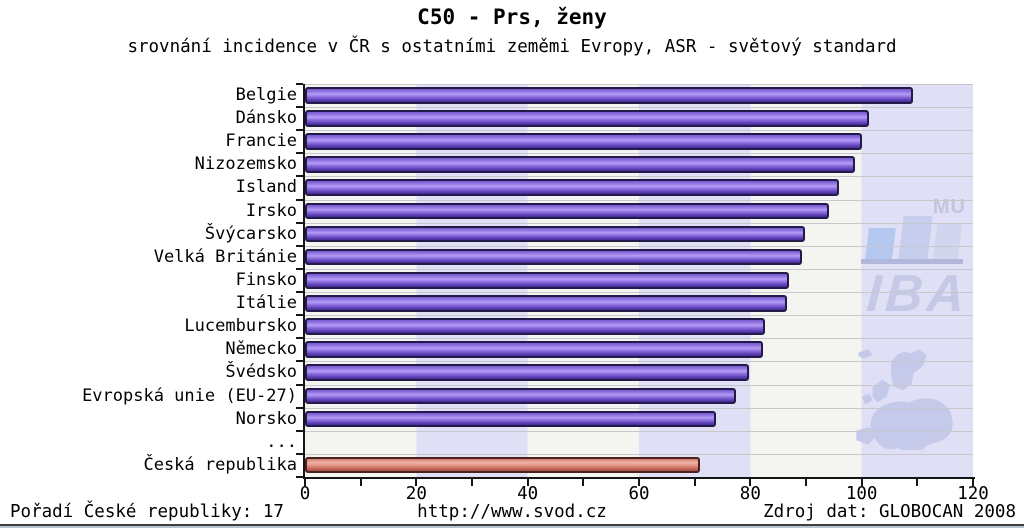 The image size is (1024, 530). What do you see at coordinates (271, 210) in the screenshot?
I see `category-label: Irsko` at bounding box center [271, 210].